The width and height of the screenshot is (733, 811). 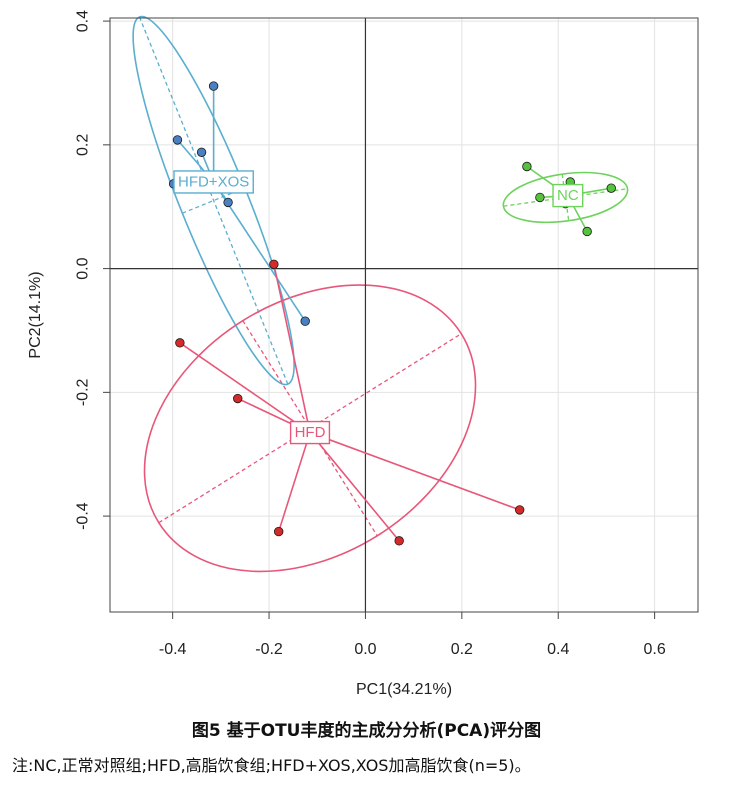 I want to click on figure-caption: 图5 基于OTU丰度的主成分分析(PCA)评分图, so click(x=366, y=731).